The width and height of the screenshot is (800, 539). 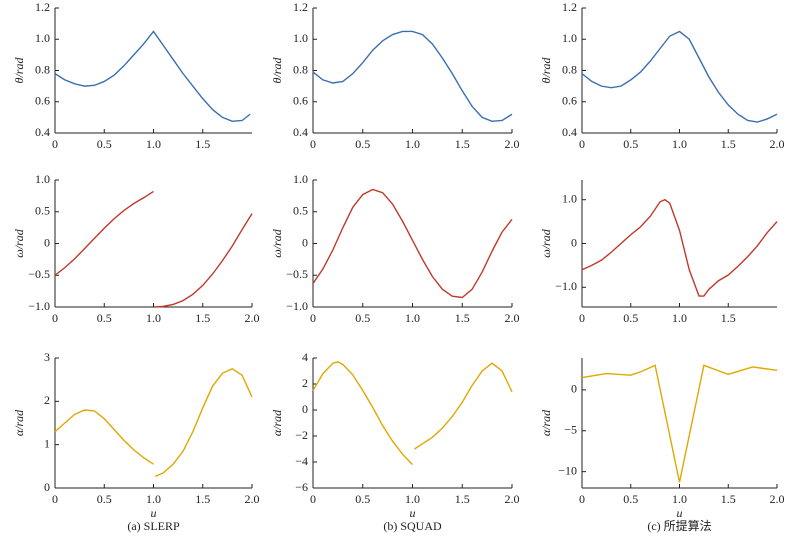 I want to click on y-tick-label: −10, so click(x=567, y=470).